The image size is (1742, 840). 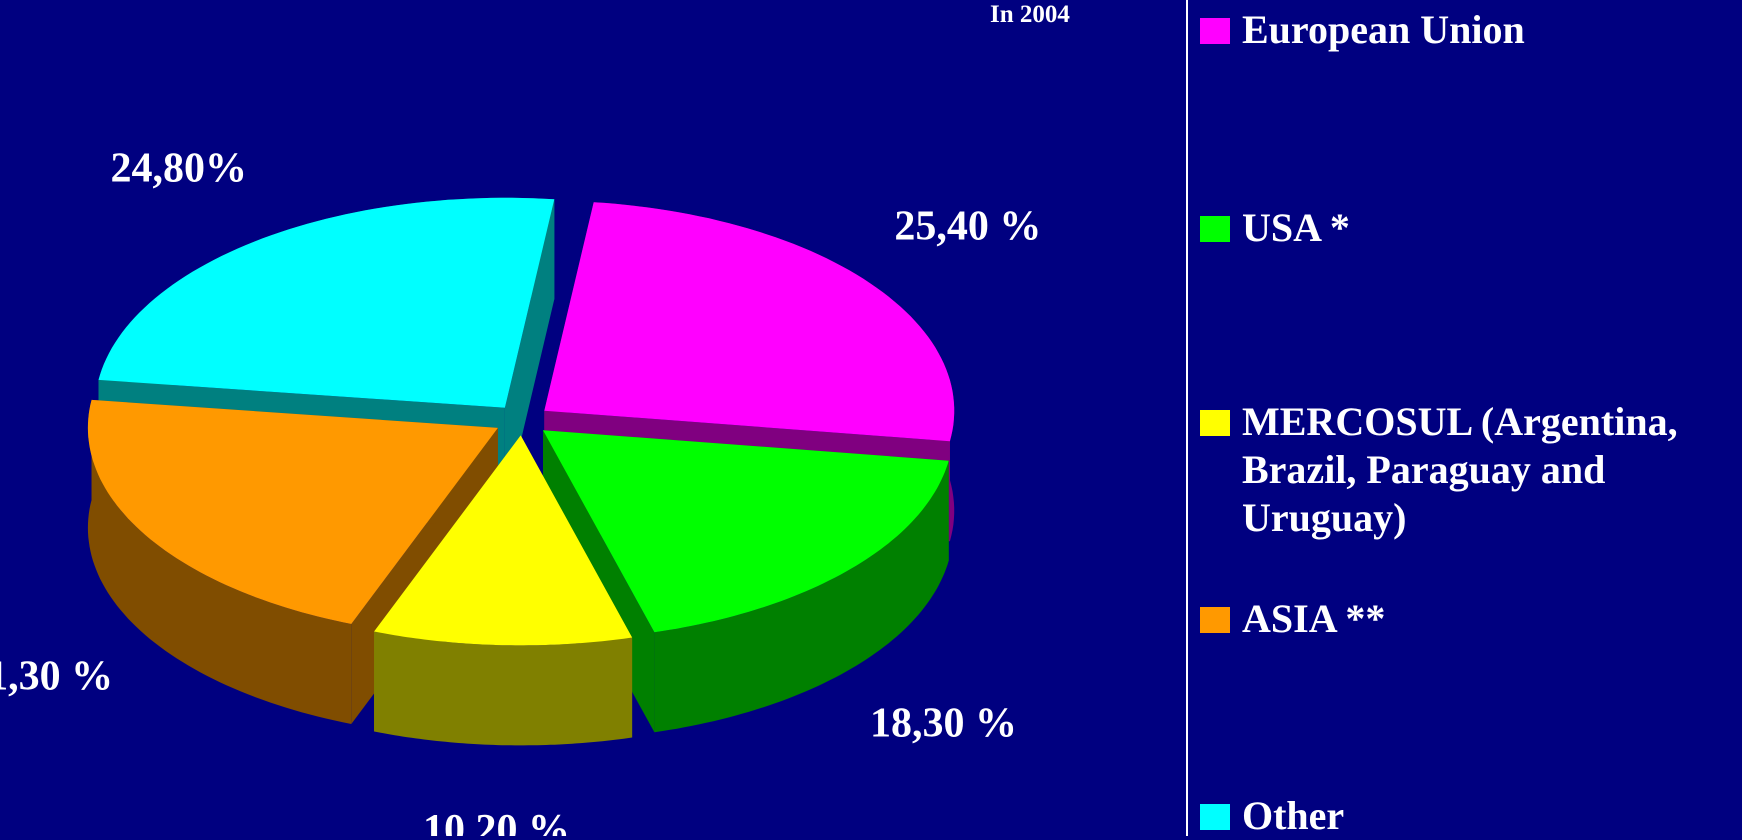 What do you see at coordinates (1030, 14) in the screenshot?
I see `chart-title: In 2004` at bounding box center [1030, 14].